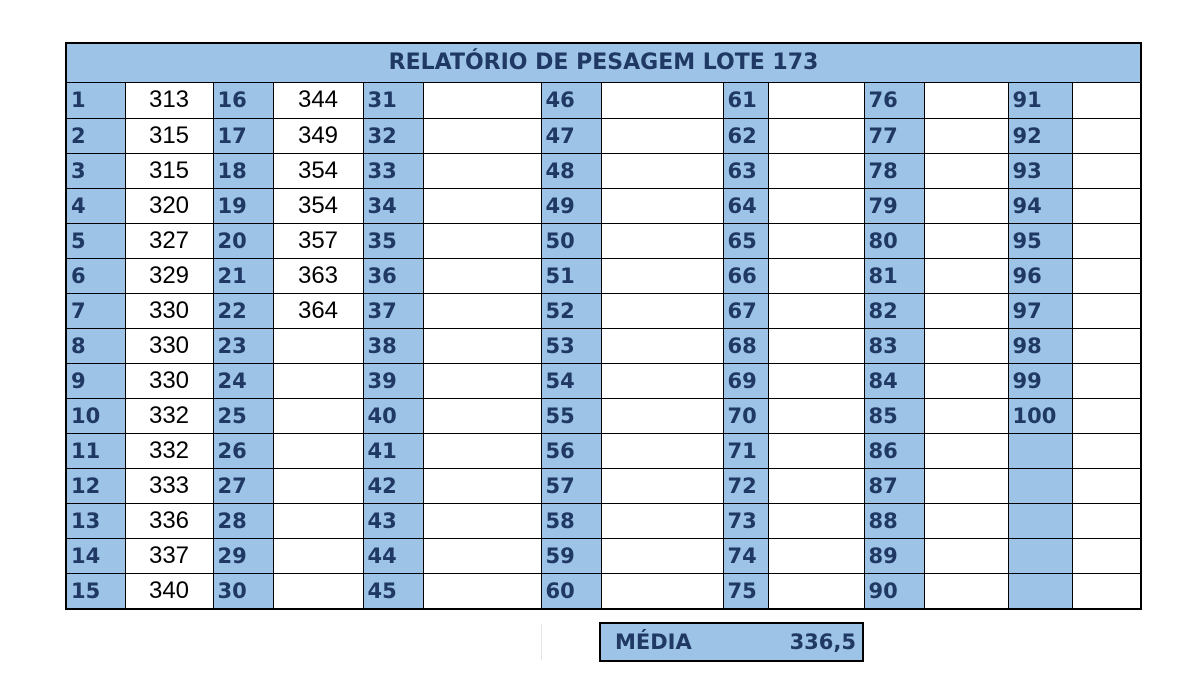  Describe the element at coordinates (96, 205) in the screenshot. I see `animal-number: 4` at that location.